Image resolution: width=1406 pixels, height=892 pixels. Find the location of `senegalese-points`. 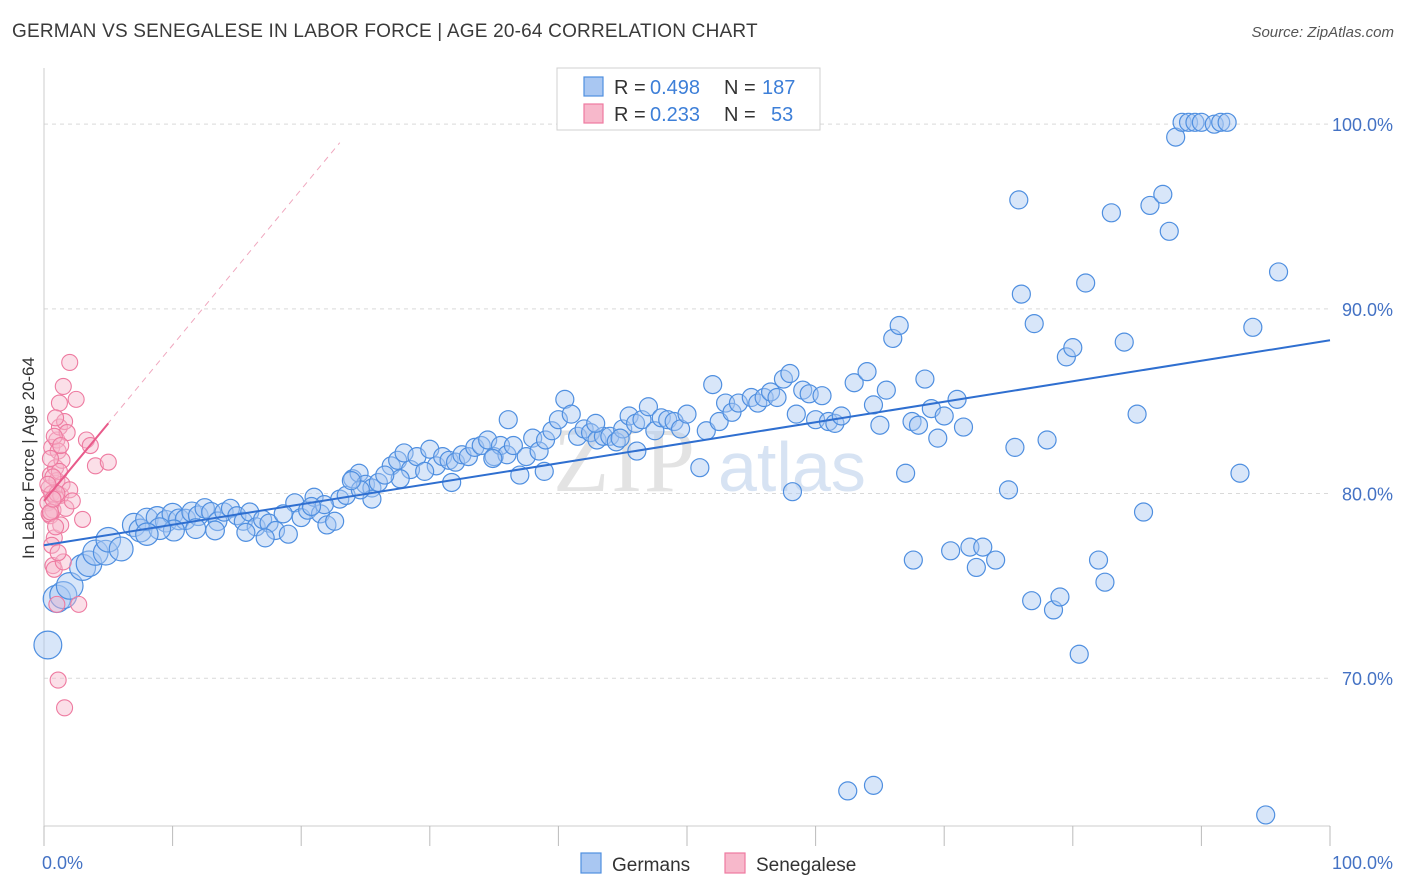

senegalese-points is located at coordinates (78, 535).